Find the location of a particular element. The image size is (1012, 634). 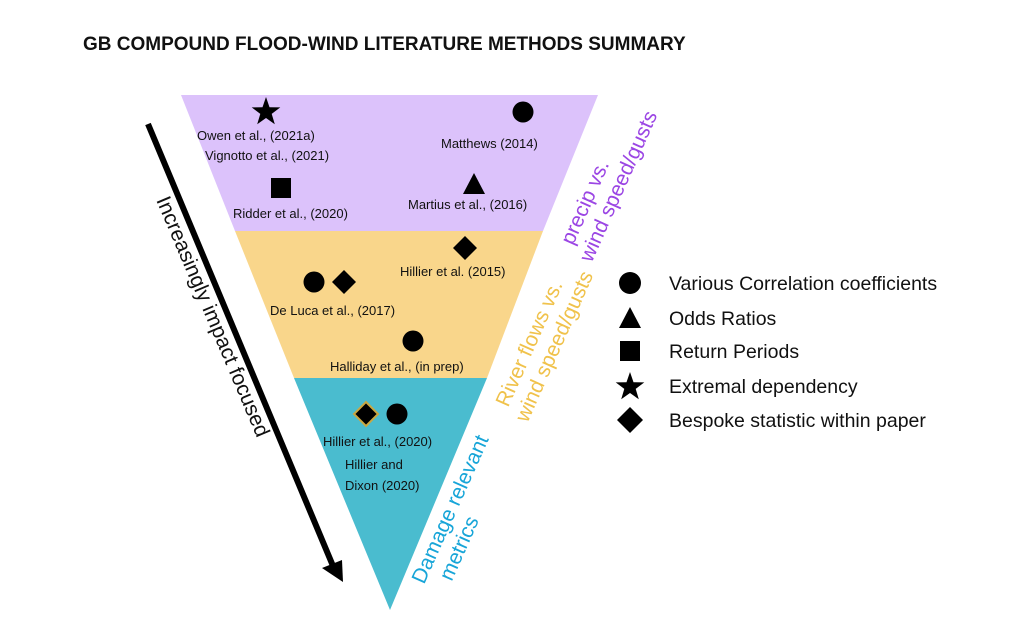

legend-label-extremal: Extremal dependency is located at coordinates (763, 387).